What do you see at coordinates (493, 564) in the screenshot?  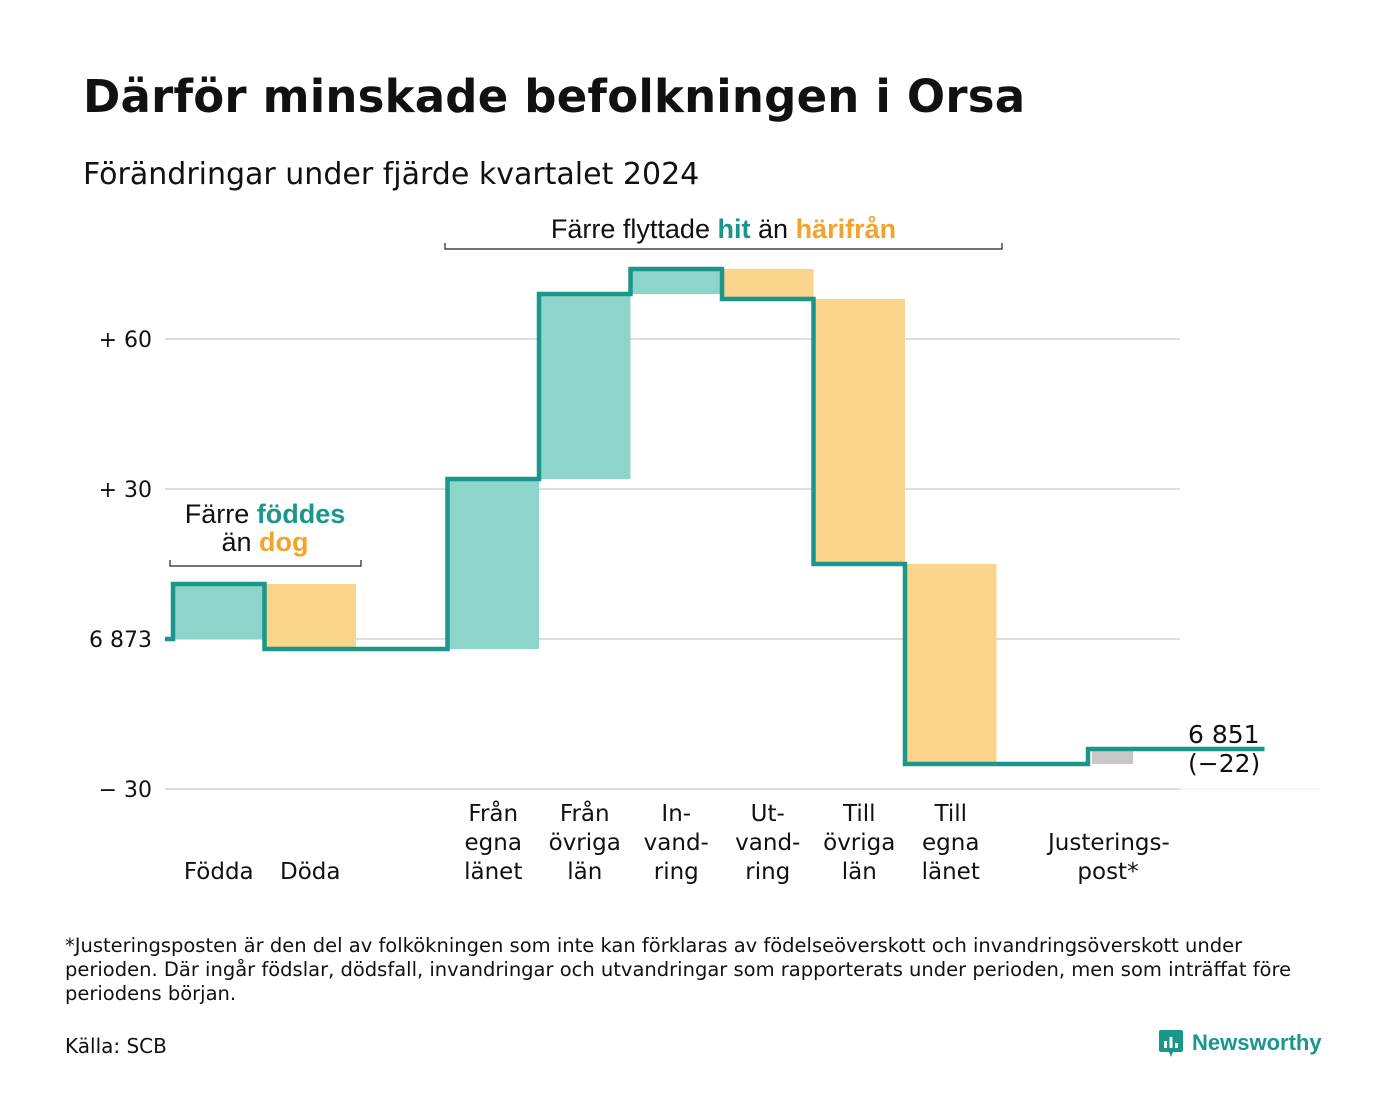 I see `bar-från-egna-länet` at bounding box center [493, 564].